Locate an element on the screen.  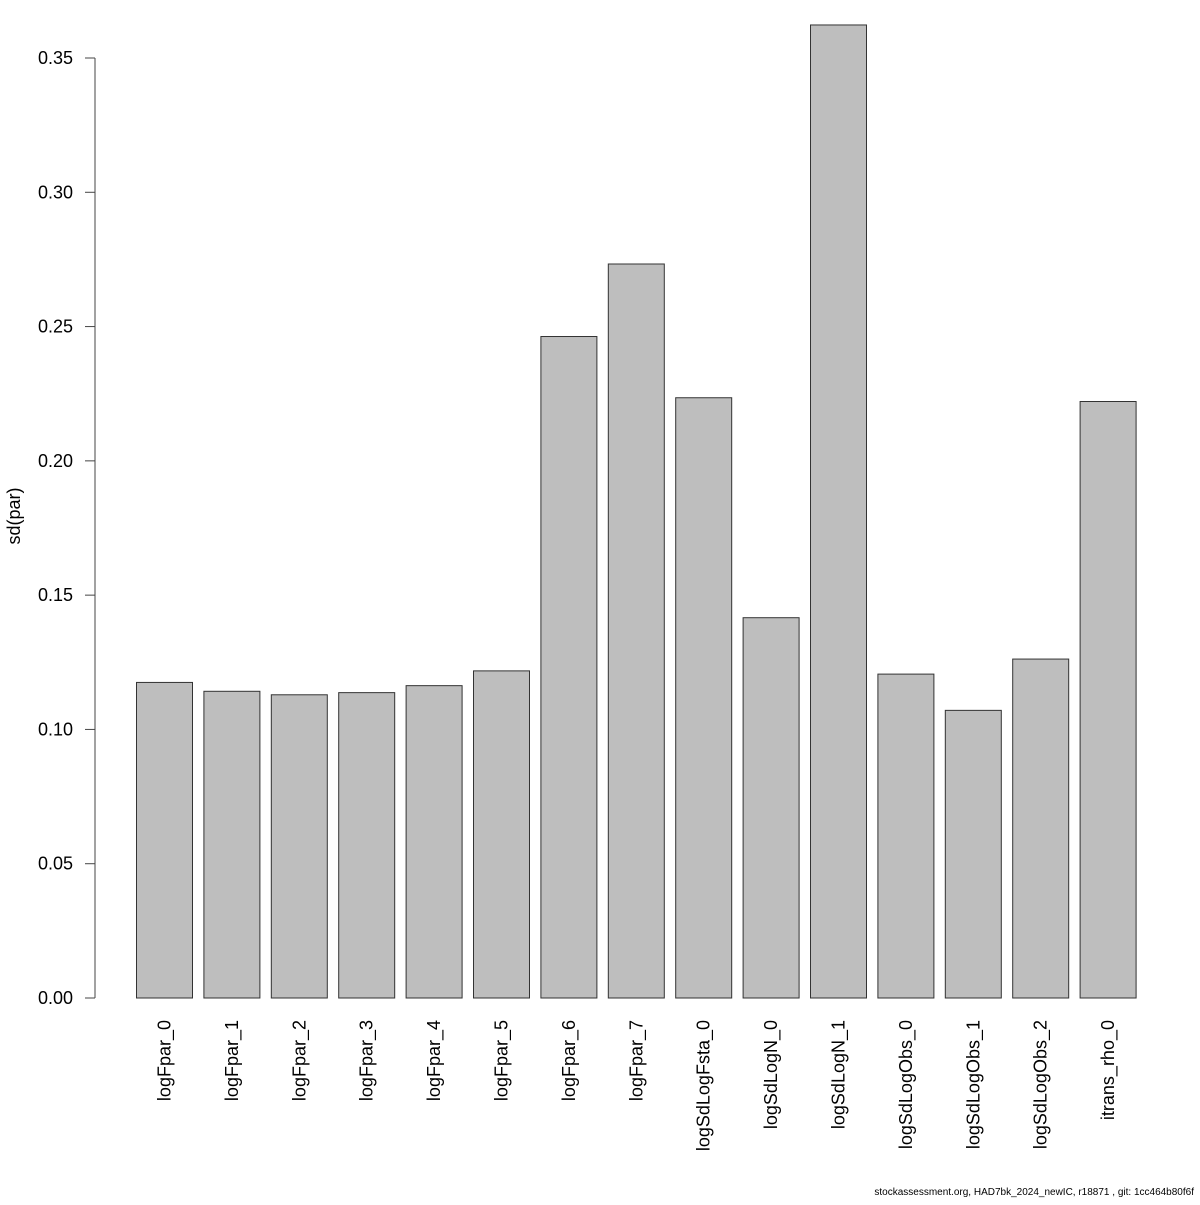
x-tick-label-logFpar_6: logFpar_6 is located at coordinates (569, 1060).